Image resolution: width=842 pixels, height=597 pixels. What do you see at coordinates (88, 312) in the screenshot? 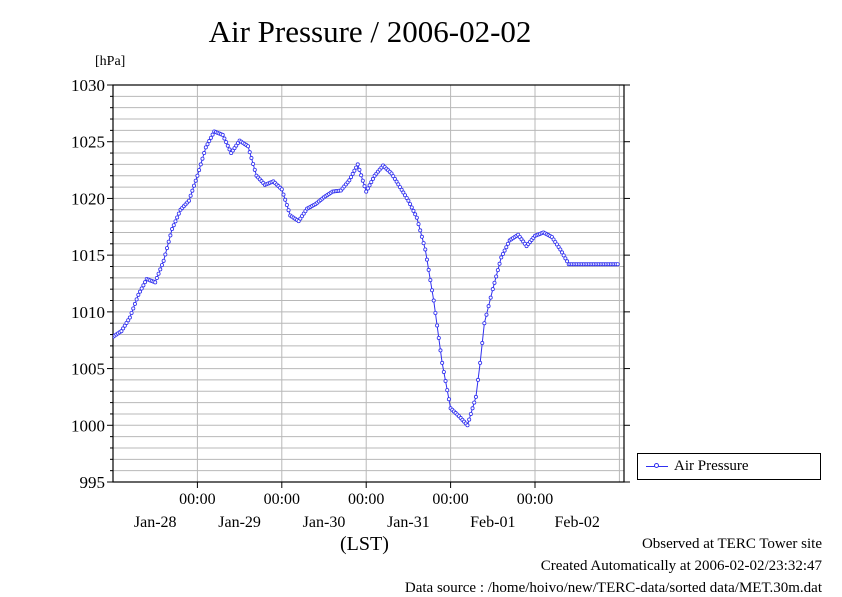
I see `y-tick-label: 1010` at bounding box center [88, 312].